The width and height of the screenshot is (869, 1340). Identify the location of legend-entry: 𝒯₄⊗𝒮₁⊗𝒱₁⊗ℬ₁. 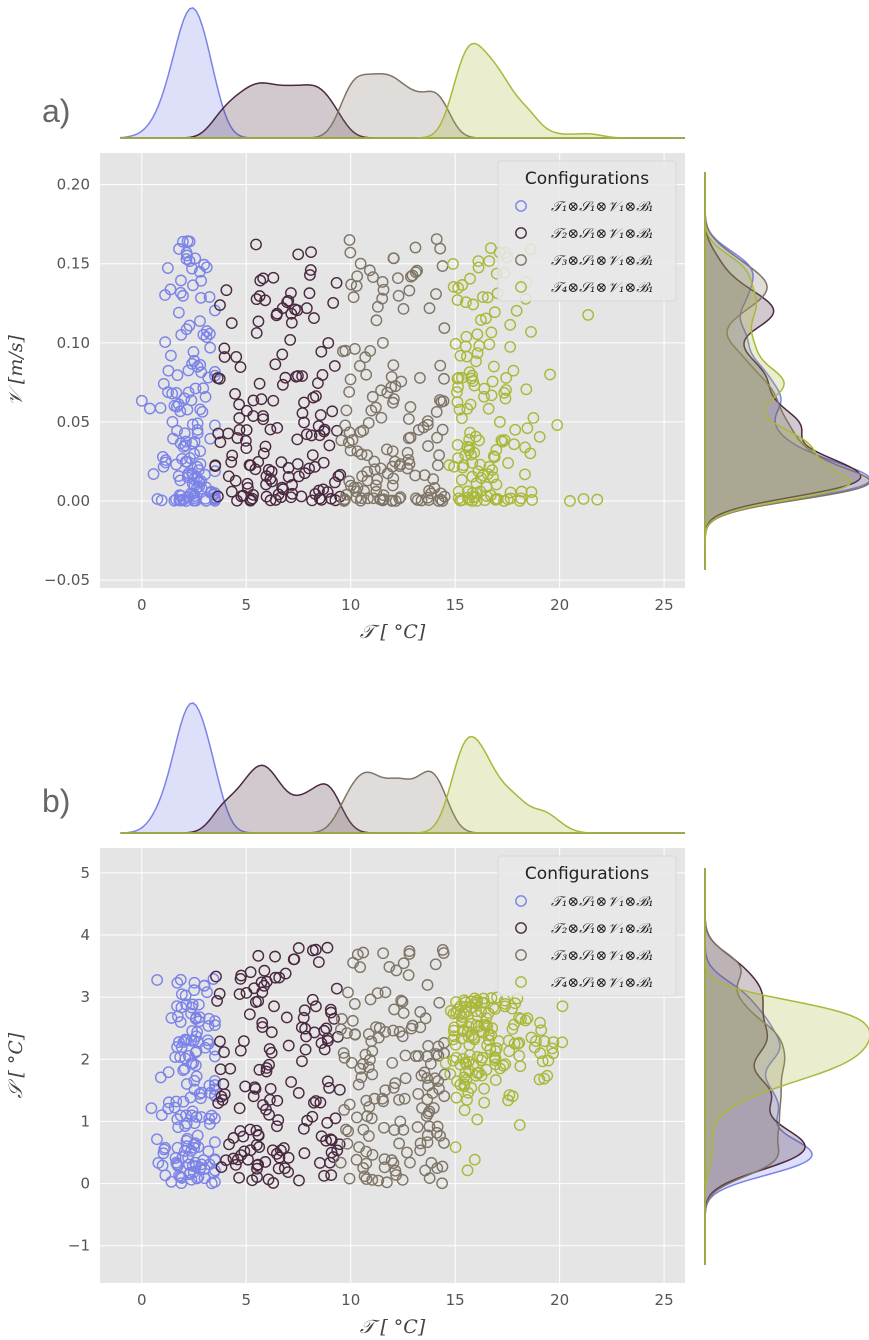
(602, 288).